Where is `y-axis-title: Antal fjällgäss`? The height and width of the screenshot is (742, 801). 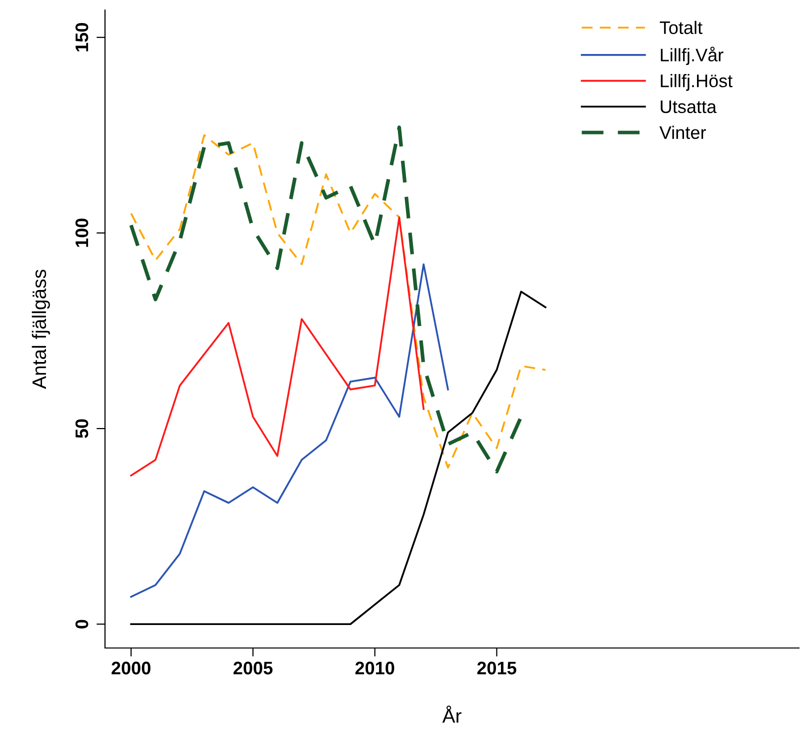
y-axis-title: Antal fjällgäss is located at coordinates (41, 329).